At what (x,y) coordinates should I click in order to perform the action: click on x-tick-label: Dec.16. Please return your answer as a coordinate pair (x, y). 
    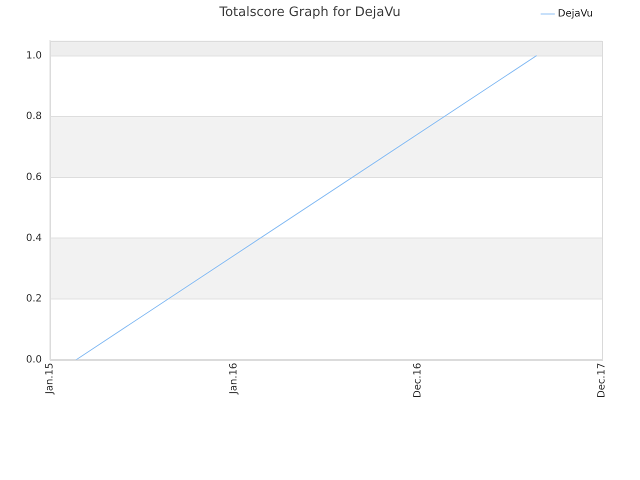
    Looking at the image, I should click on (418, 380).